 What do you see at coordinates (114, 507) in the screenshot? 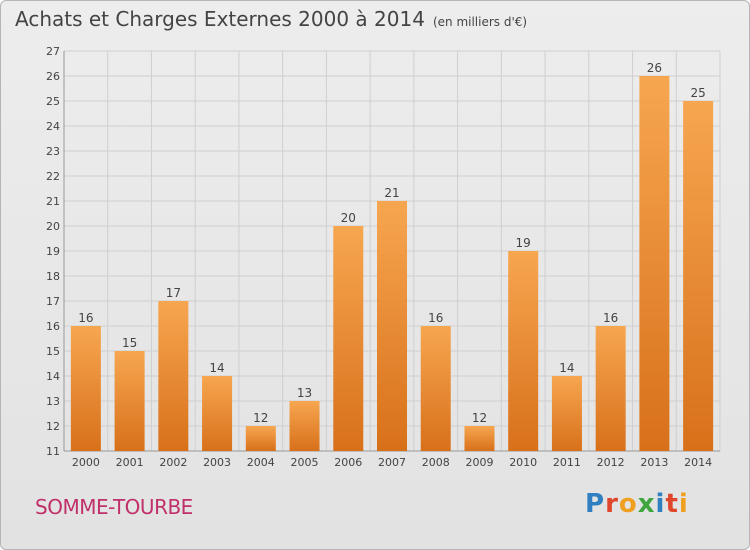
I see `commune-name: SOMME-TOURBE` at bounding box center [114, 507].